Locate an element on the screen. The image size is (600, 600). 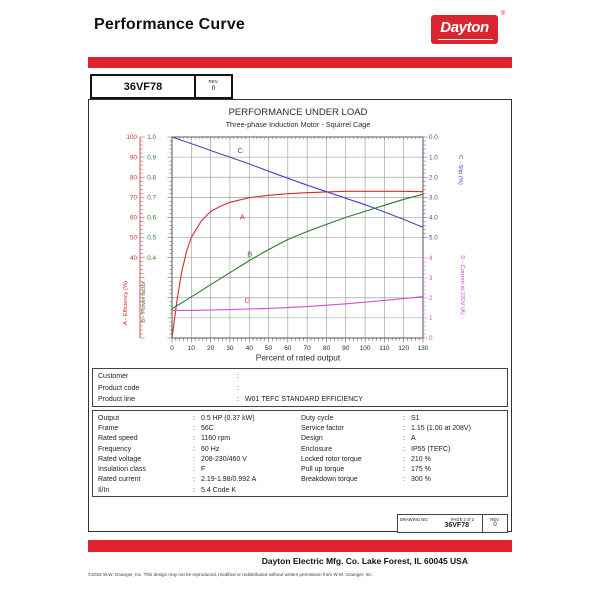
rev-cell: REV. 0 is located at coordinates (213, 86).